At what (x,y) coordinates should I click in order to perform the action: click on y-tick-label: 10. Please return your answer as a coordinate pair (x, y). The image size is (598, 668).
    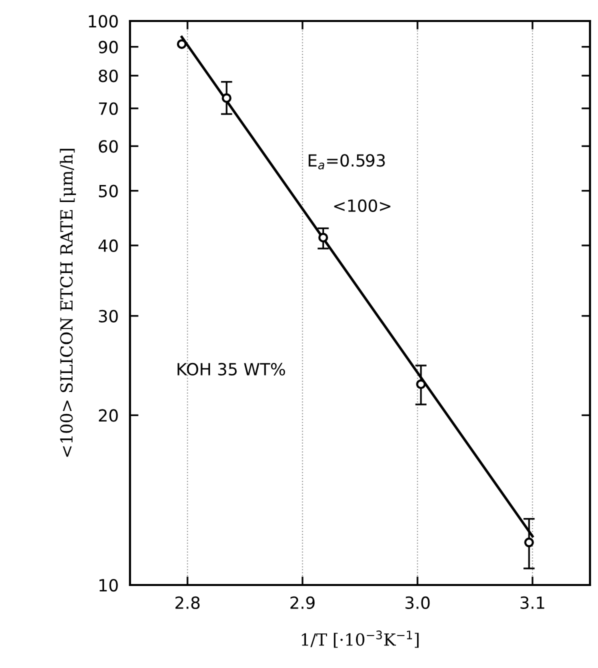
    Looking at the image, I should click on (109, 585).